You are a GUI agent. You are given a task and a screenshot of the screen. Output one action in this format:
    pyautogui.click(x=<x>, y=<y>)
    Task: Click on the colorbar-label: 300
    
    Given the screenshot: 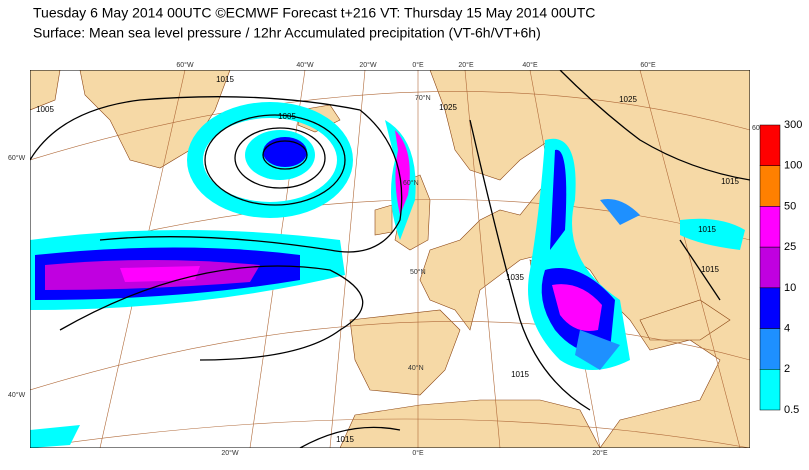 What is the action you would take?
    pyautogui.click(x=793, y=125)
    